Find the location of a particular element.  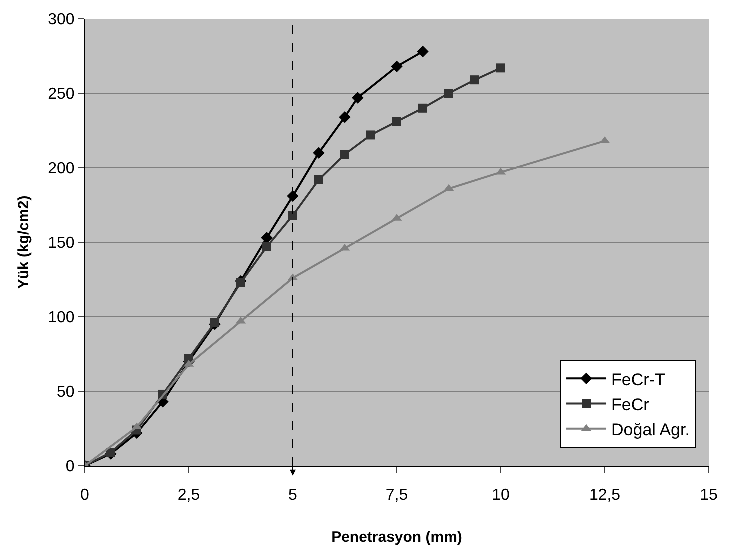

legend-label: FeCr-T is located at coordinates (639, 380).